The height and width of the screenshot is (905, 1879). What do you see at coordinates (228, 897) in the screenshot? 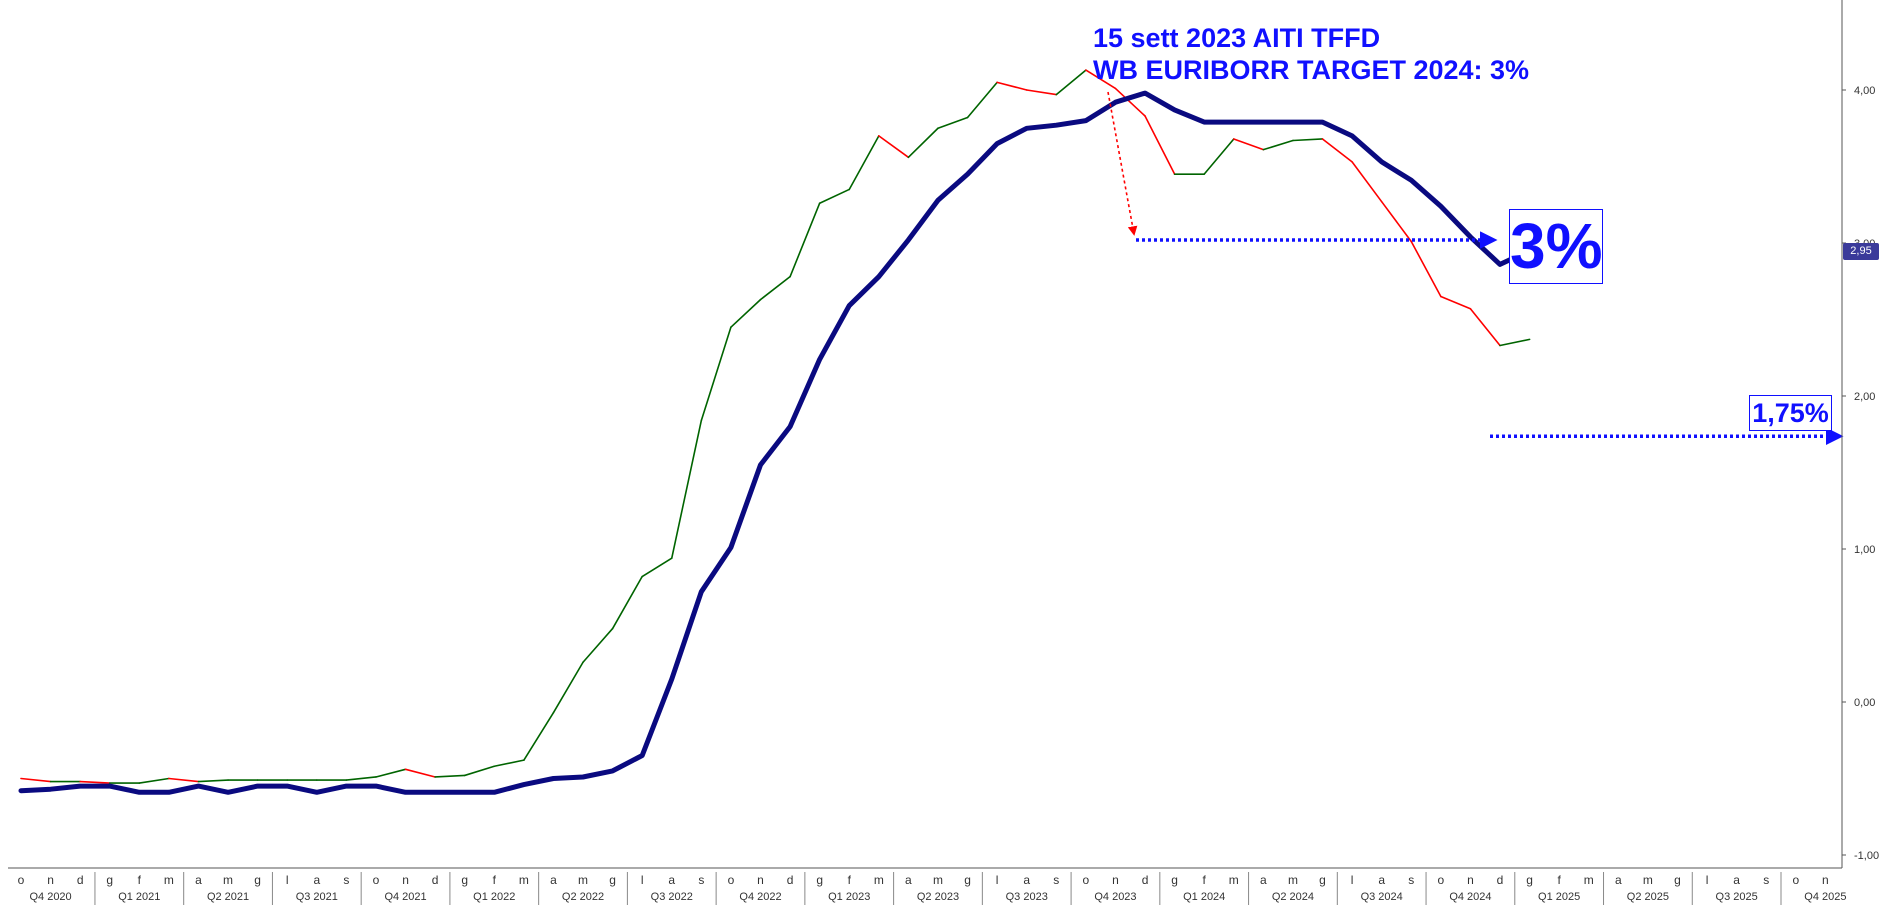
I see `x-quarter-label: Q2 2021` at bounding box center [228, 897].